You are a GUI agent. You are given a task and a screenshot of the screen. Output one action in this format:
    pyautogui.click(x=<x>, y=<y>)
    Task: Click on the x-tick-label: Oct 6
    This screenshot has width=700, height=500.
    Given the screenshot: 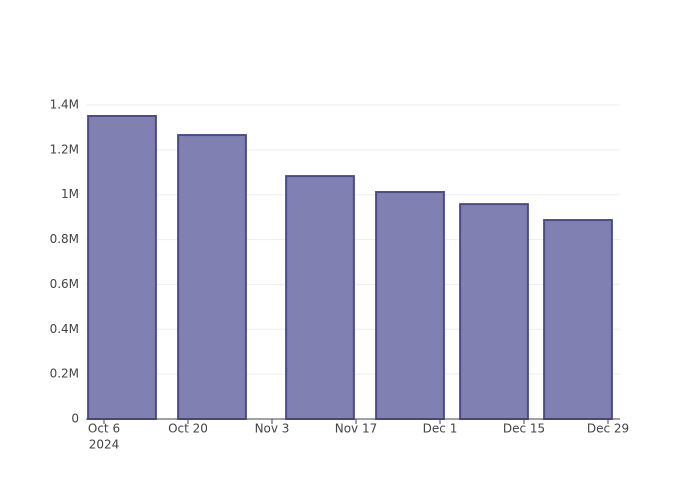 What is the action you would take?
    pyautogui.click(x=104, y=429)
    